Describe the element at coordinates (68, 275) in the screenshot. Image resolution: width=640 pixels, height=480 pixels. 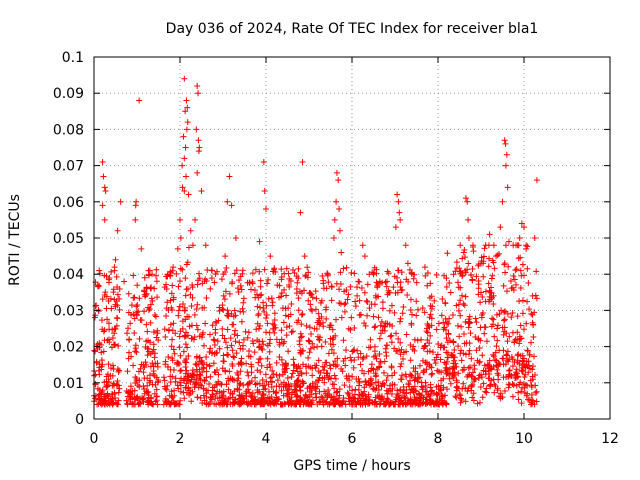
I see `y-tick-label: 0.04` at that location.